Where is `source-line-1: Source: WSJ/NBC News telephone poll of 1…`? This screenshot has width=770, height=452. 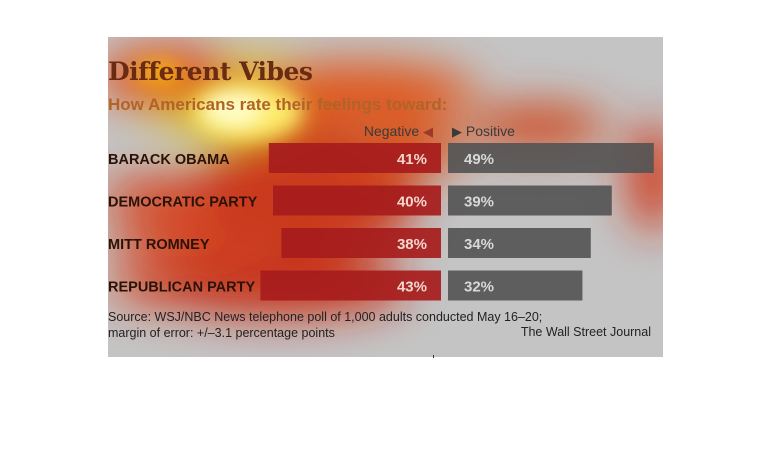 source-line-1: Source: WSJ/NBC News telephone poll of 1… is located at coordinates (325, 317).